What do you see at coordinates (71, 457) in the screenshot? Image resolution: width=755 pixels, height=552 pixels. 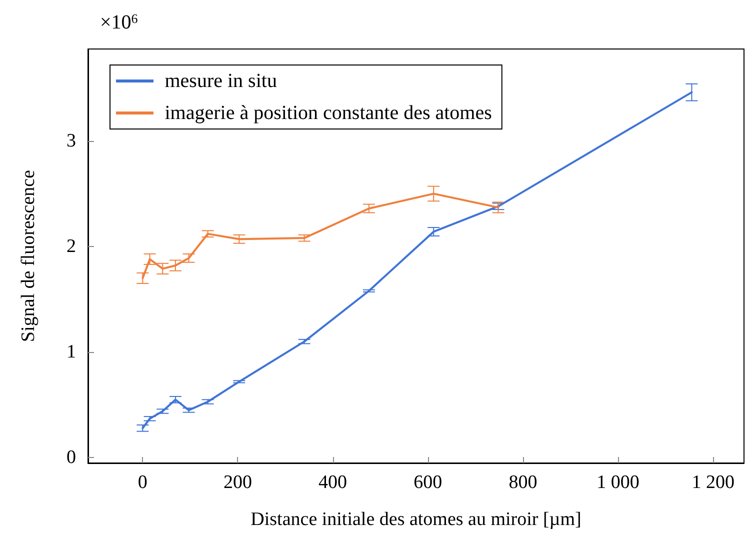 I see `y-tick-label: 0` at bounding box center [71, 457].